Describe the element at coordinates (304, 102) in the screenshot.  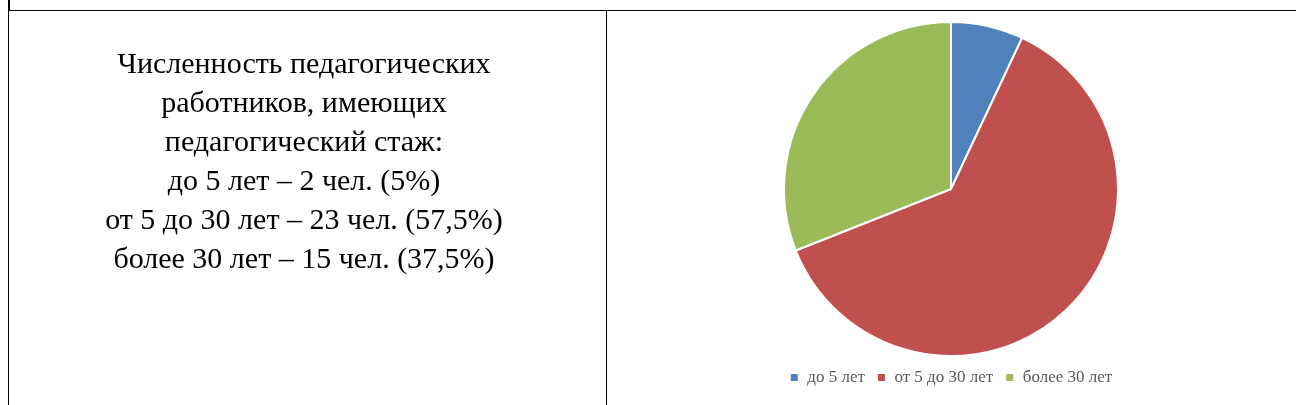
I see `text: работников, имеющих` at that location.